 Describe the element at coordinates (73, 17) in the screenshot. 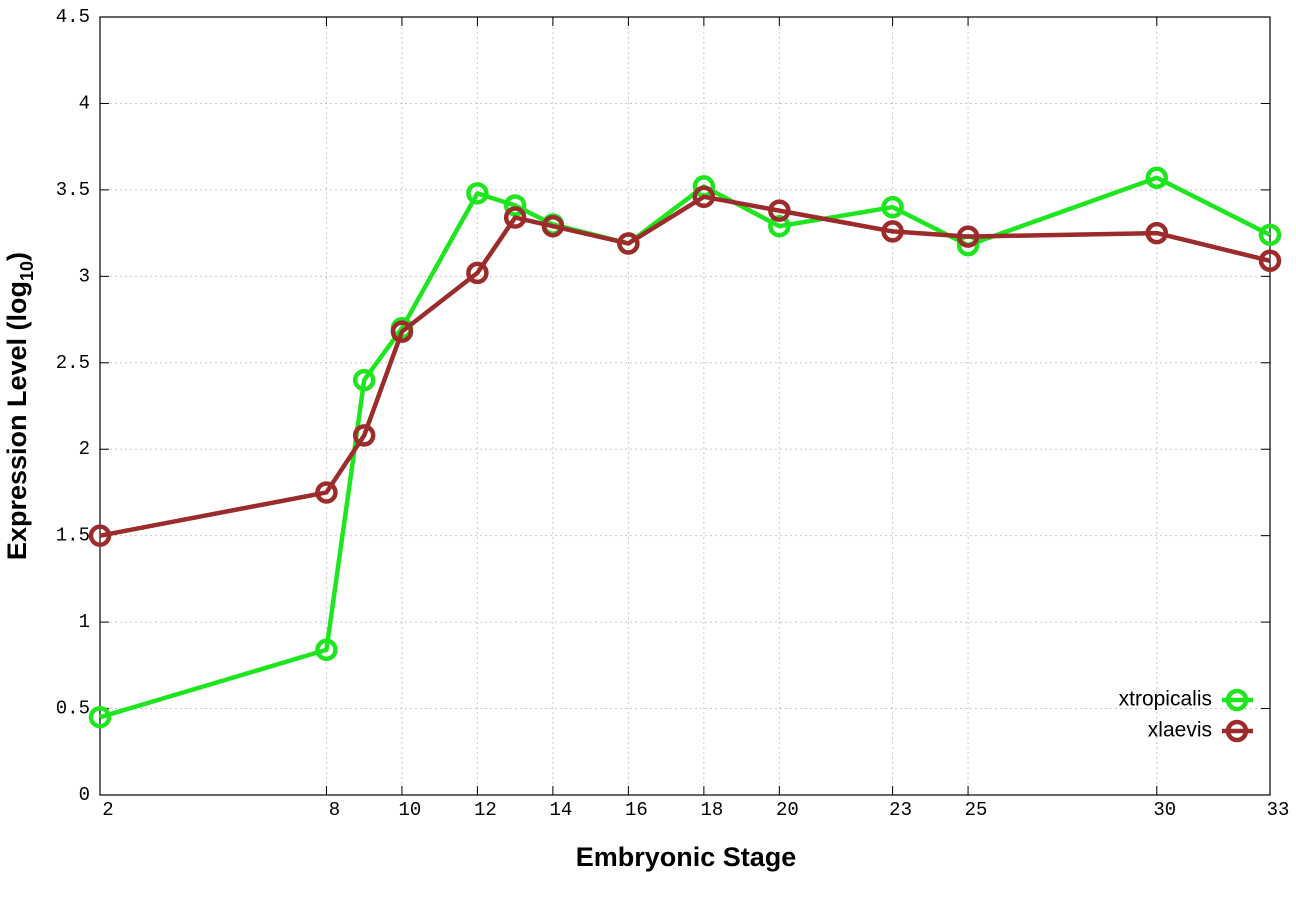

I see `y-tick-label: 4.5` at that location.